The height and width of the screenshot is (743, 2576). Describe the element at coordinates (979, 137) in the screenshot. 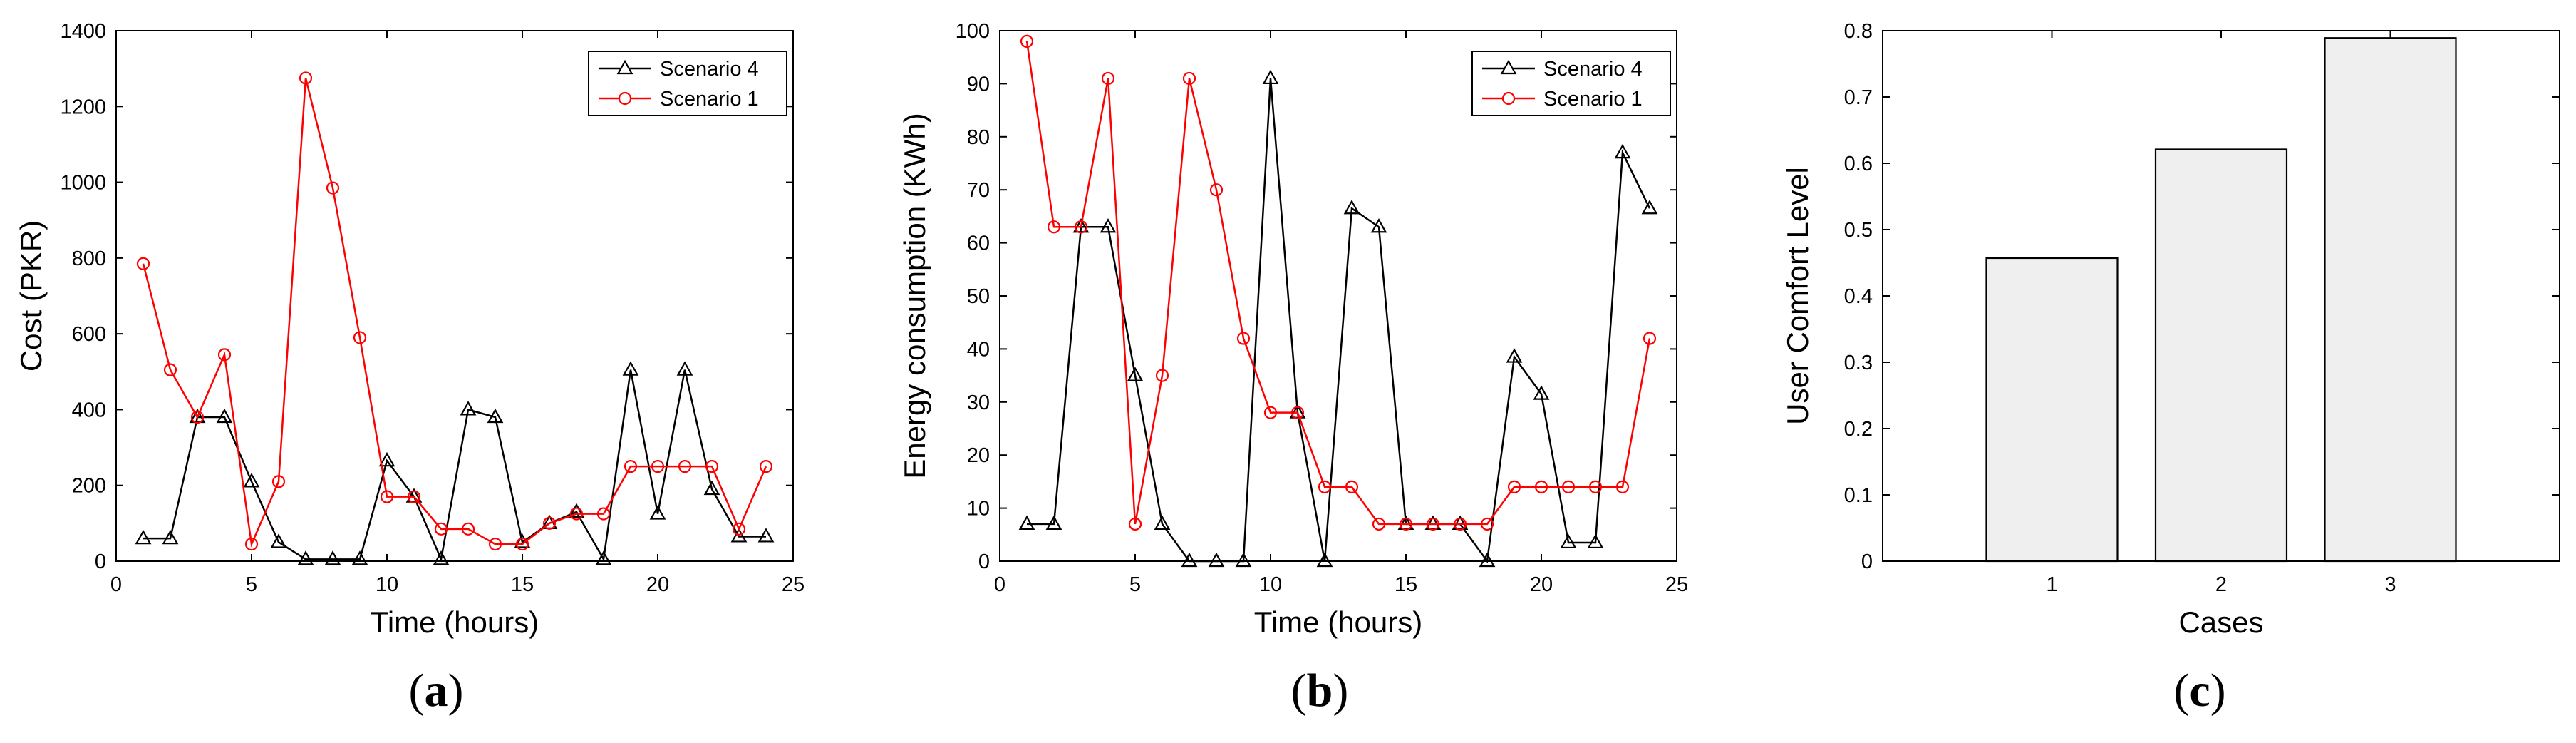

I see `y-tick-label: 80` at that location.